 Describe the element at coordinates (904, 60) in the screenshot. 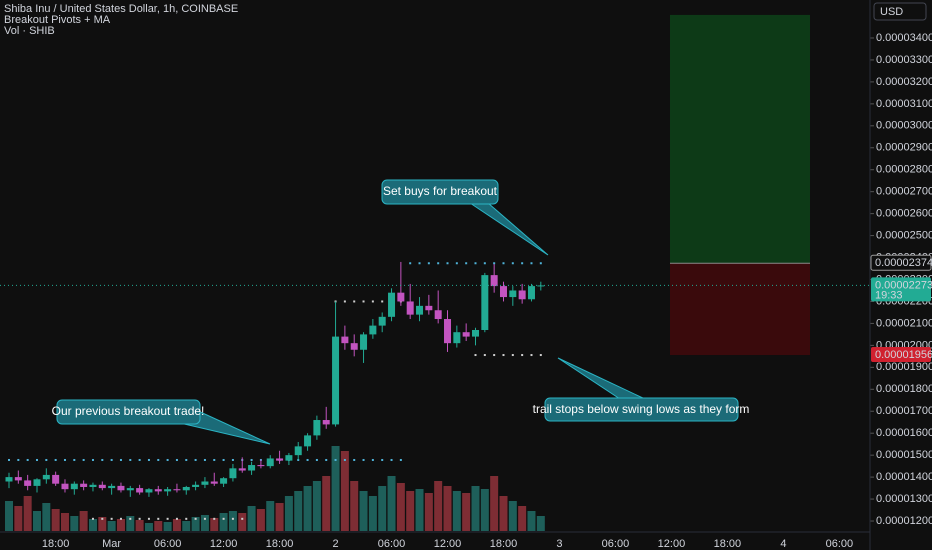

I see `y-tick-label: 0.00003300` at that location.